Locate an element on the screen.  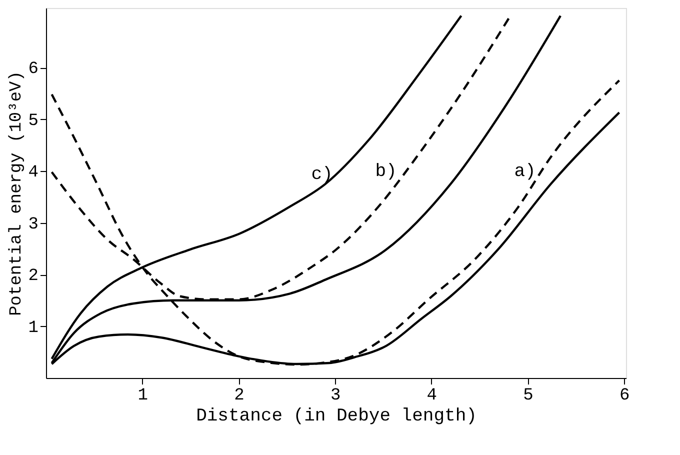
x-axis-title: Distance (in Debye length) is located at coordinates (336, 416).